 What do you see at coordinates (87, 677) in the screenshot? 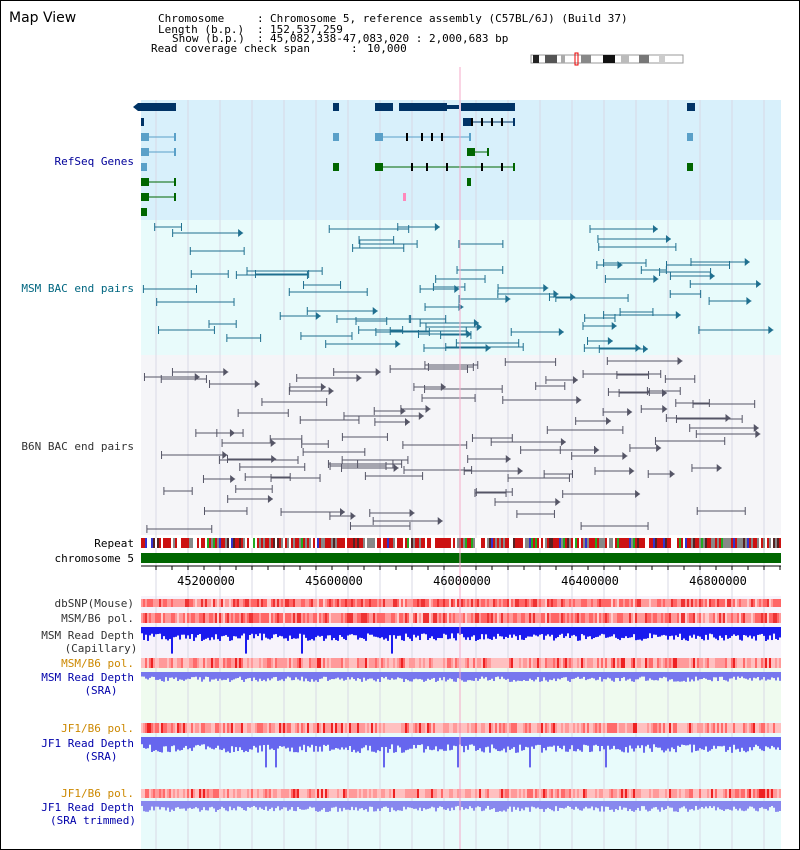
I see `msm-read-depth-sra-label: MSM Read Depth` at bounding box center [87, 677].